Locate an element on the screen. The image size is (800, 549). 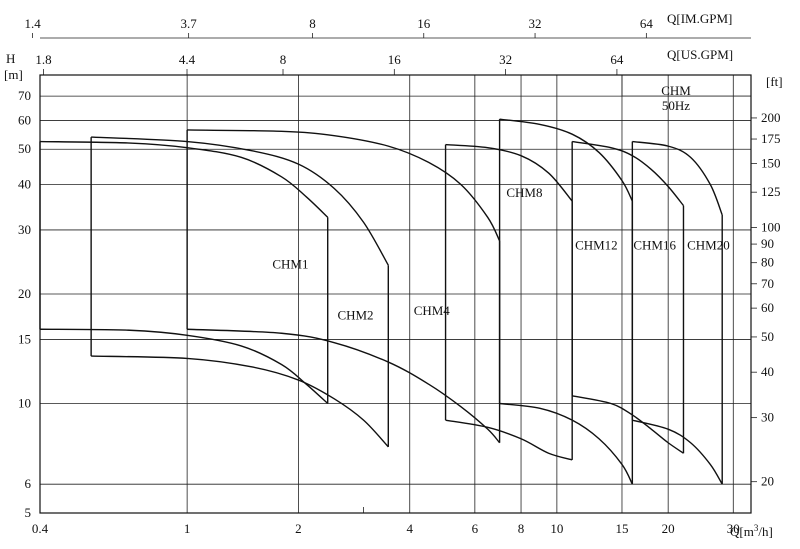
y-right-unit: [ft] is located at coordinates (774, 81).